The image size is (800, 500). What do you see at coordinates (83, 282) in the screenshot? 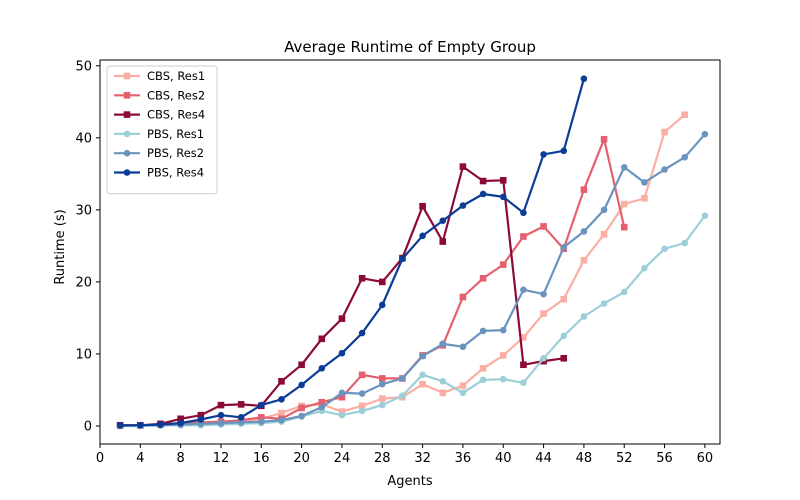
I see `y-tick-label: 20` at bounding box center [83, 282].